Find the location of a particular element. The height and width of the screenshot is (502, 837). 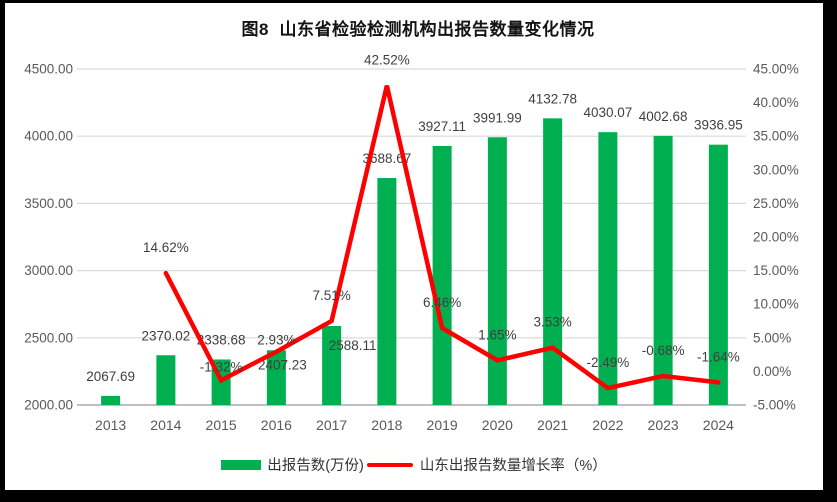

line-point-label: 7.51% is located at coordinates (331, 295).